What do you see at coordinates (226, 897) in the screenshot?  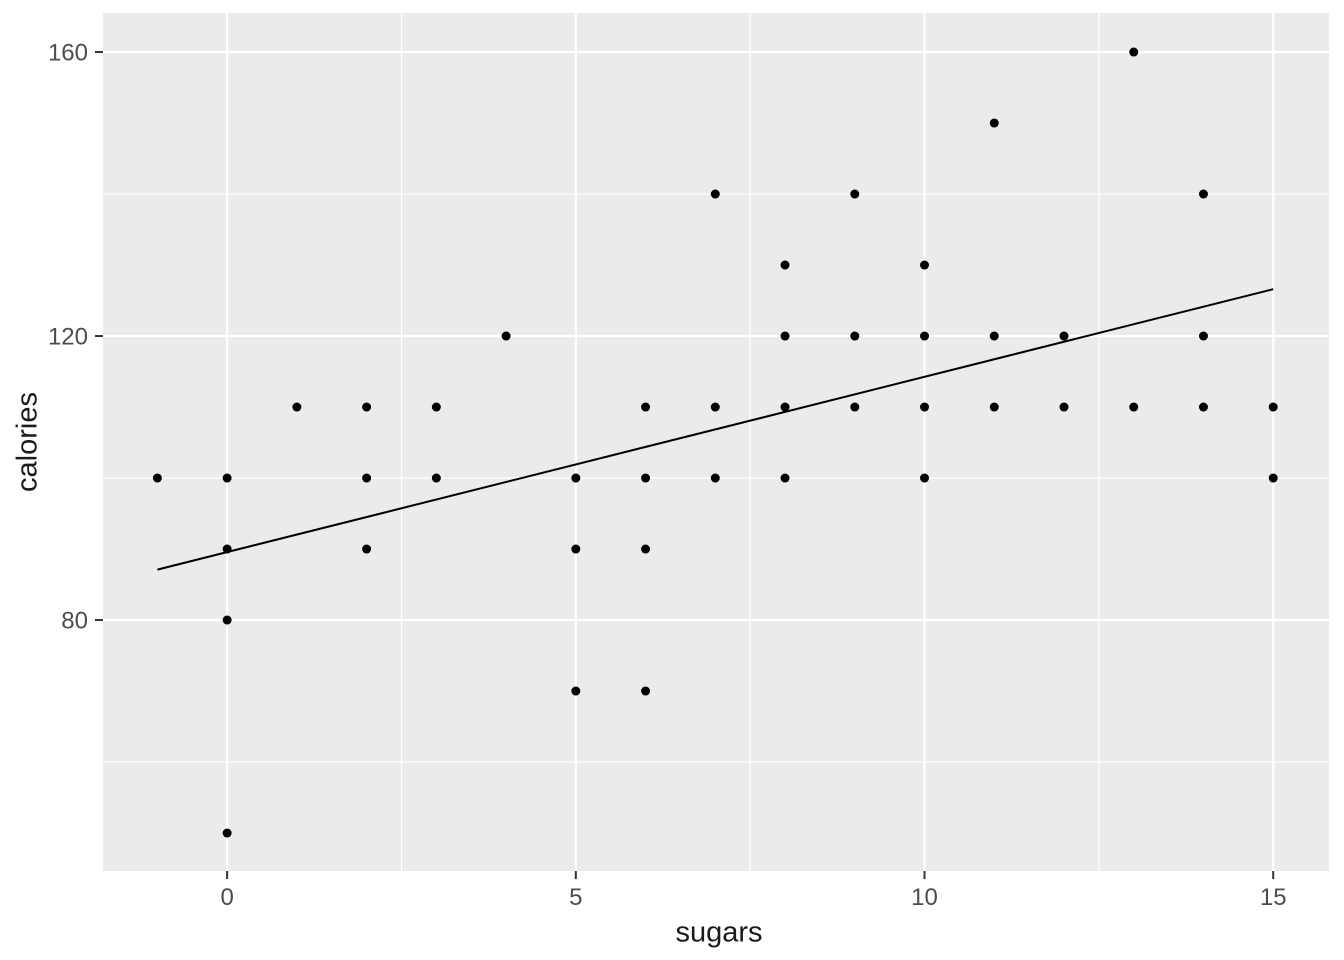 I see `x-tick-label: 0` at bounding box center [226, 897].